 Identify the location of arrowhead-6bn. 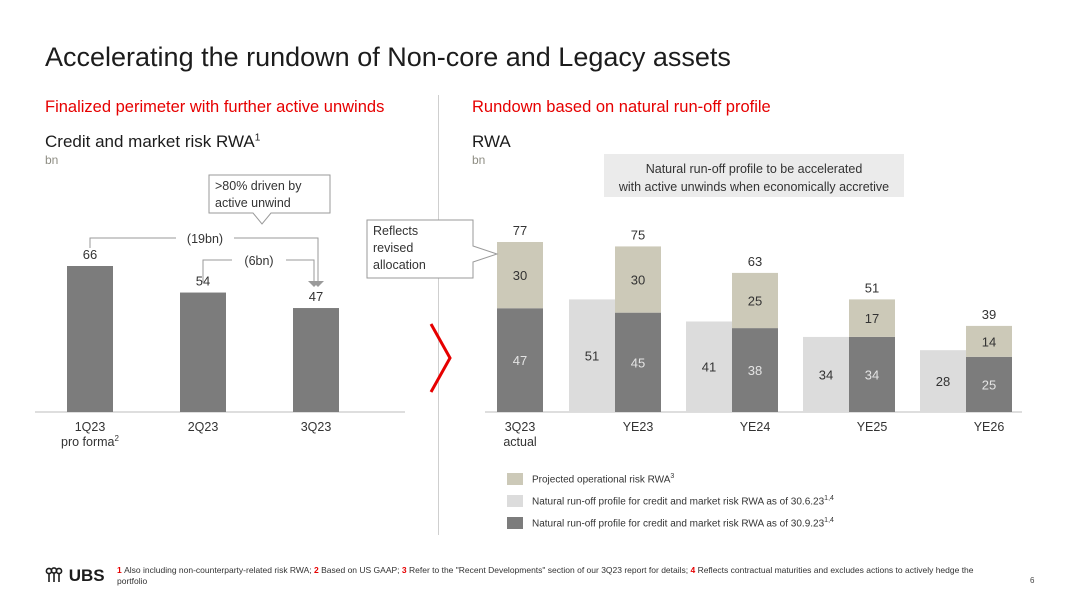
(314, 284).